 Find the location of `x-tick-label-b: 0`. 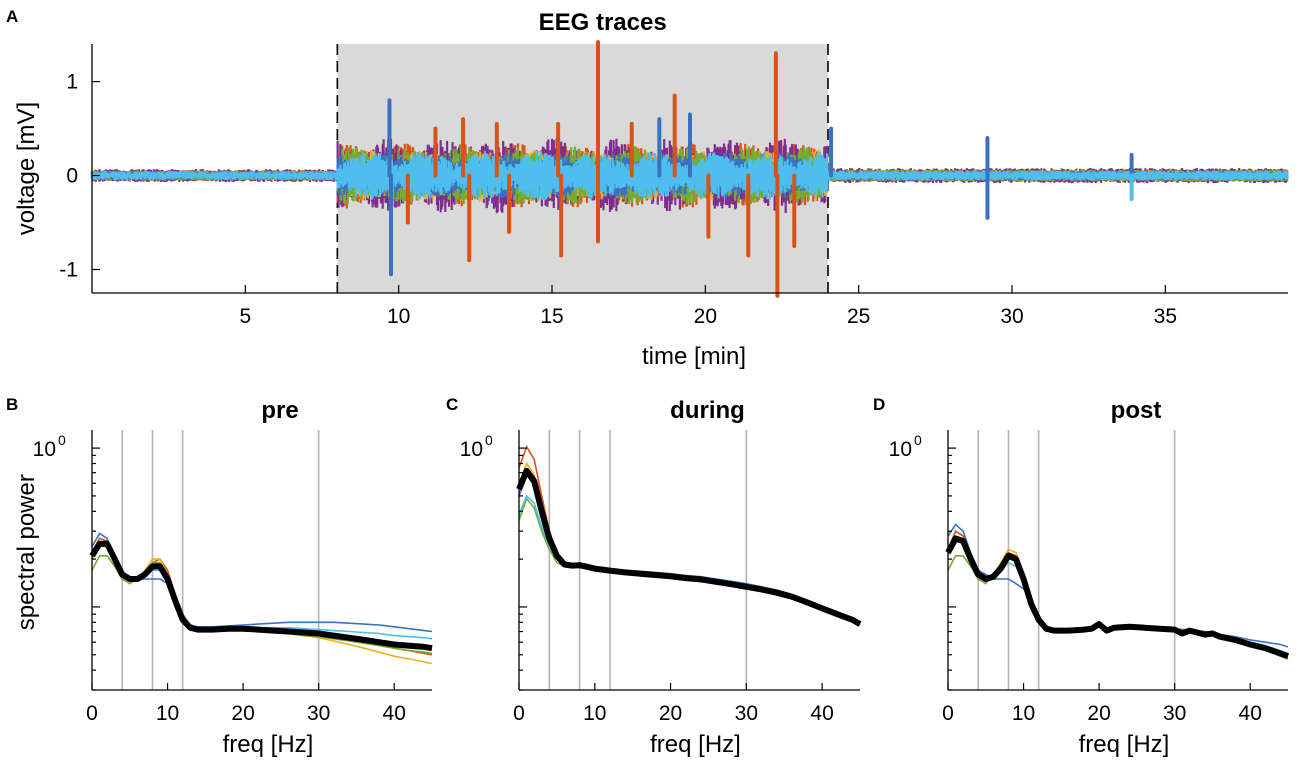

x-tick-label-b: 0 is located at coordinates (92, 713).